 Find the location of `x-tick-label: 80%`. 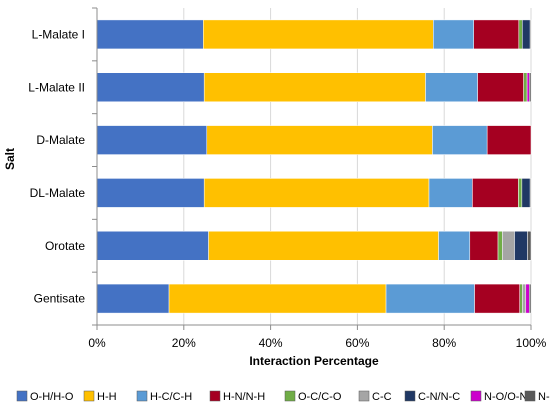

x-tick-label: 80% is located at coordinates (444, 343).